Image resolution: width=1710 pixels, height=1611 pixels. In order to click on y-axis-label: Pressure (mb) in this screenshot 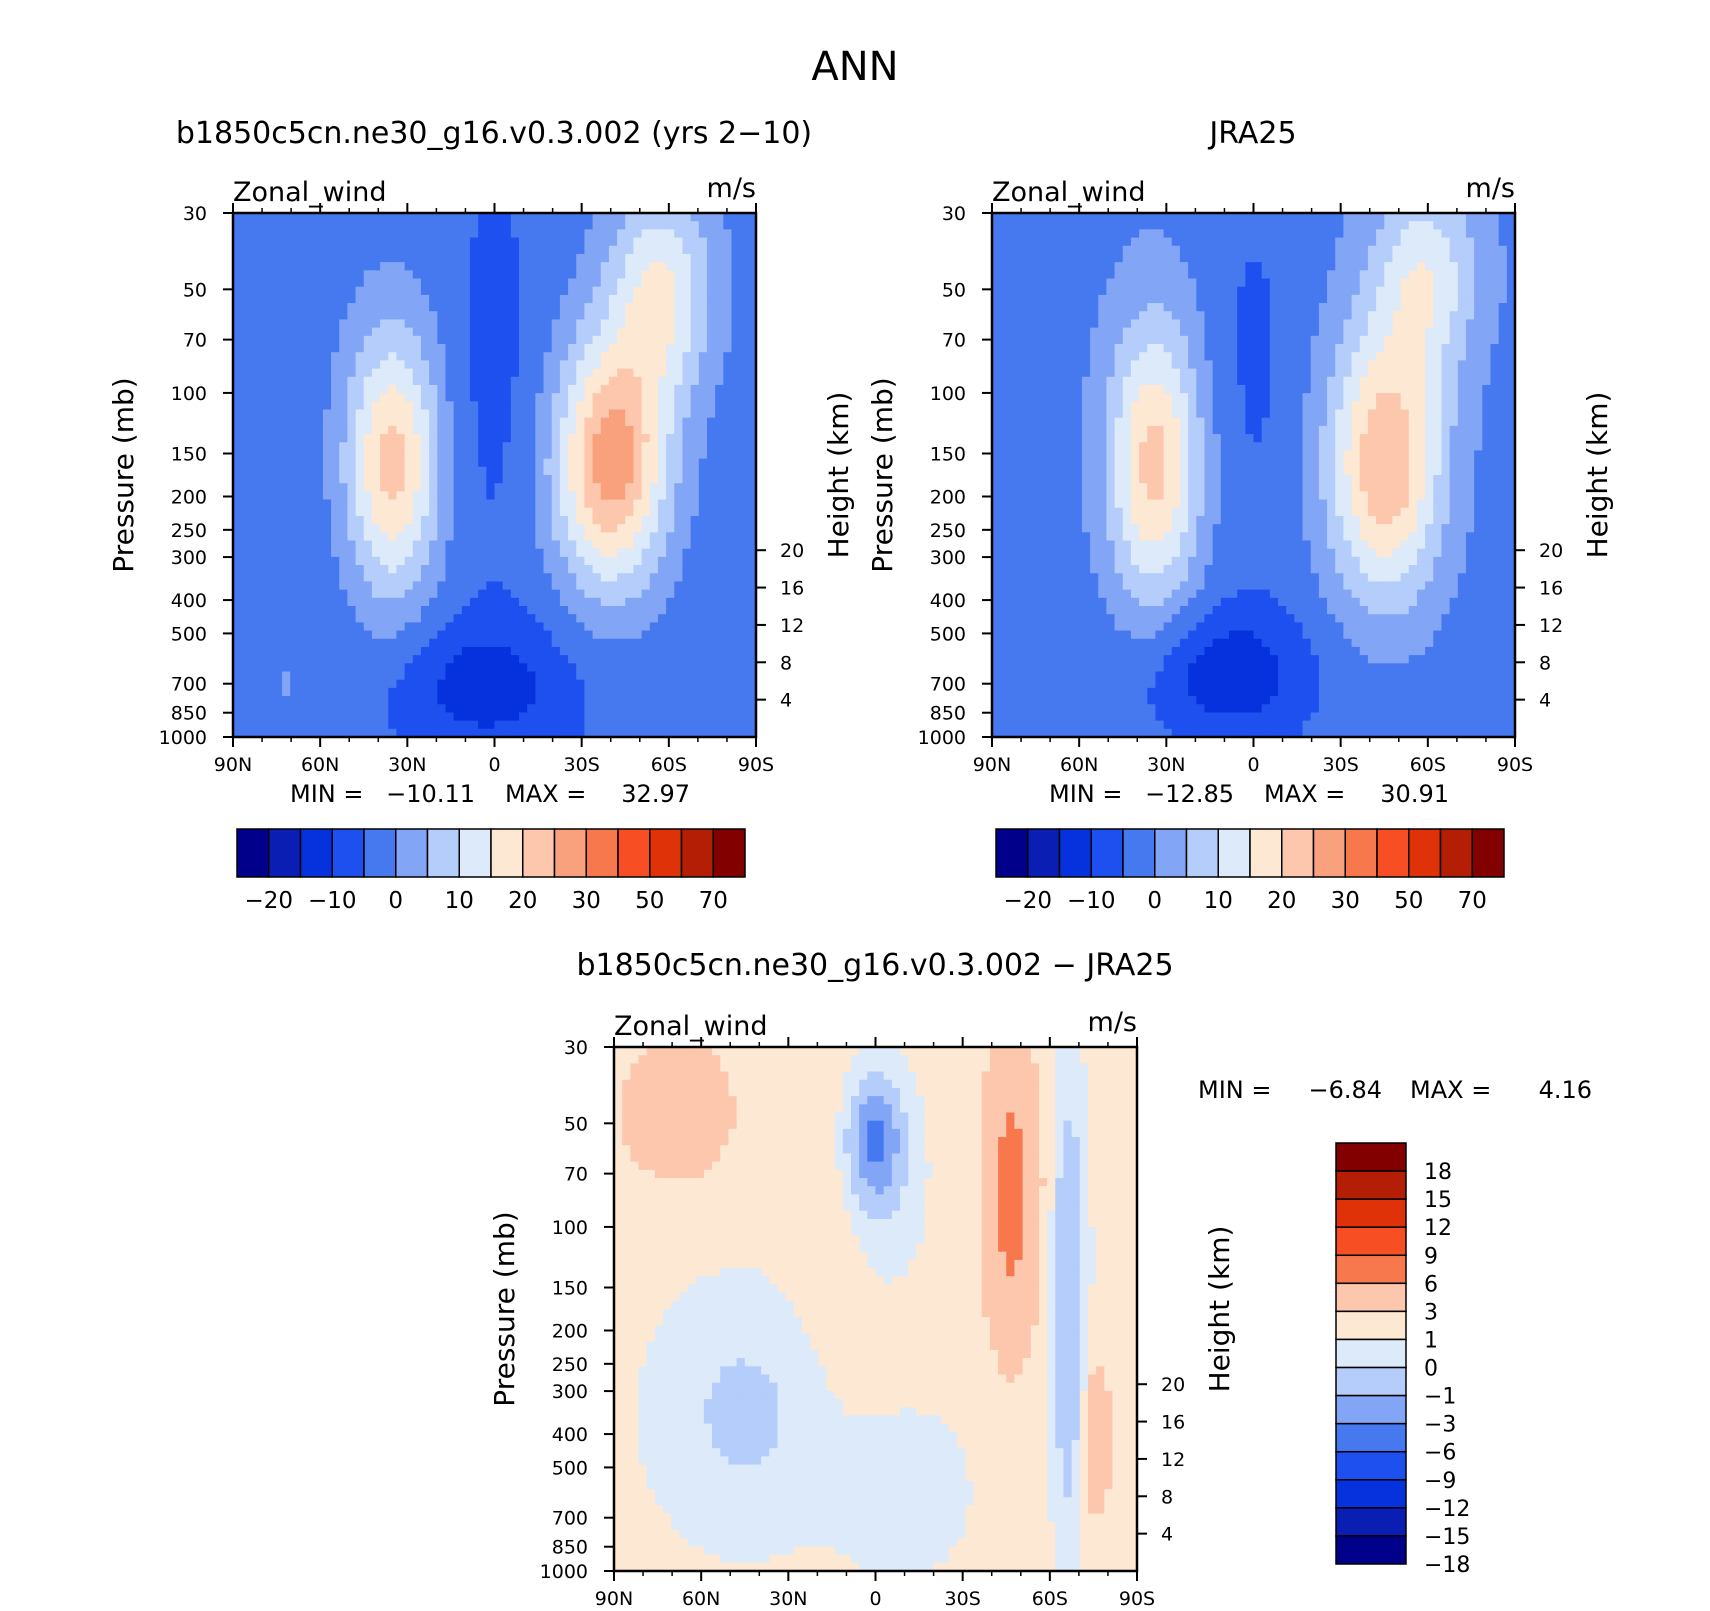, I will do `click(123, 474)`.